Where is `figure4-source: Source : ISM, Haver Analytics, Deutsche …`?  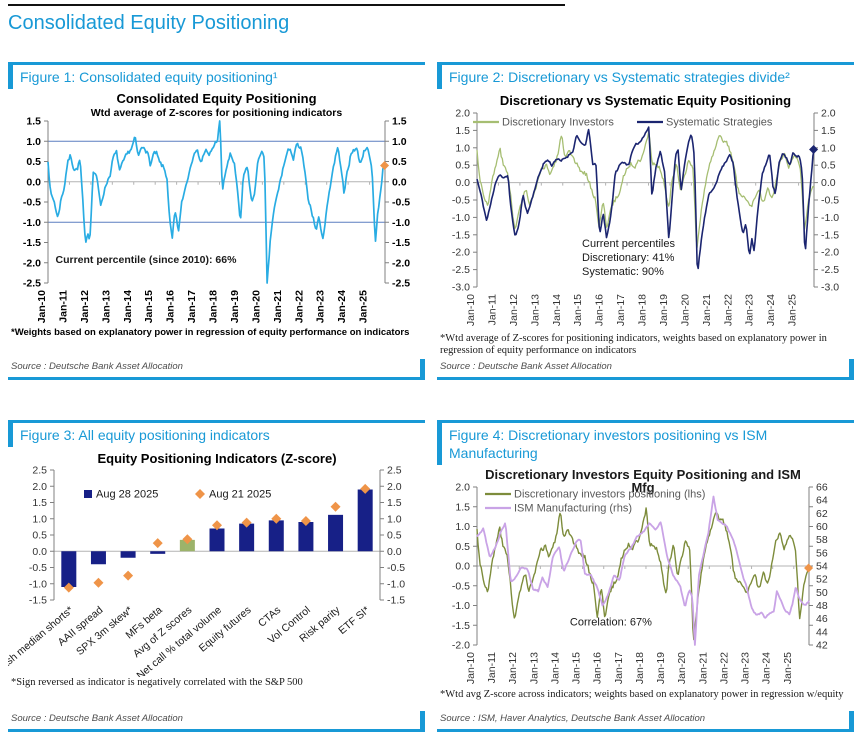
figure4-source: Source : ISM, Haver Analytics, Deutsche … is located at coordinates (645, 721).